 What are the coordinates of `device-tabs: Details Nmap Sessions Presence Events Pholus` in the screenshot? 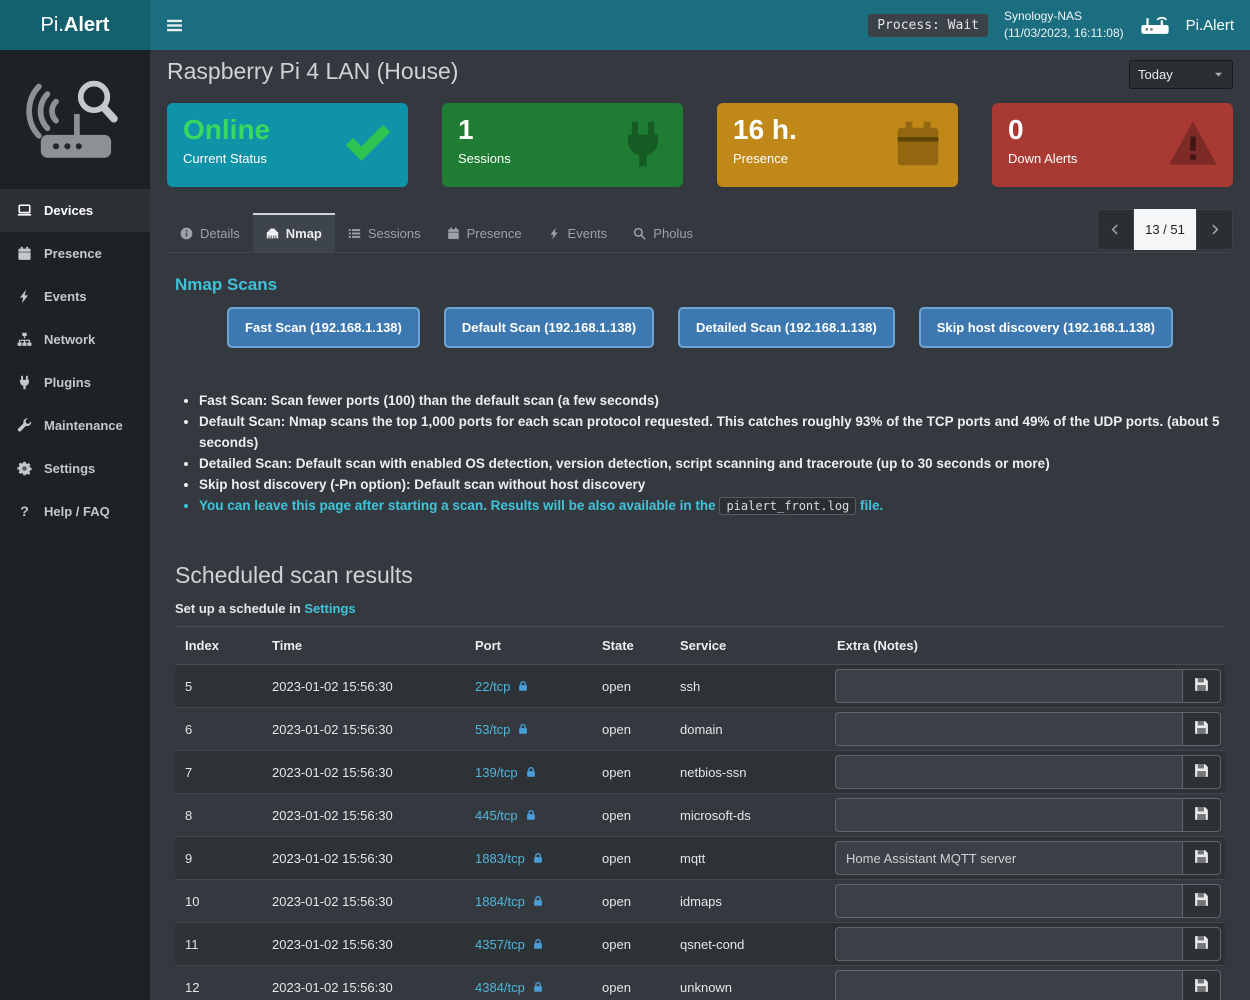 It's located at (436, 232).